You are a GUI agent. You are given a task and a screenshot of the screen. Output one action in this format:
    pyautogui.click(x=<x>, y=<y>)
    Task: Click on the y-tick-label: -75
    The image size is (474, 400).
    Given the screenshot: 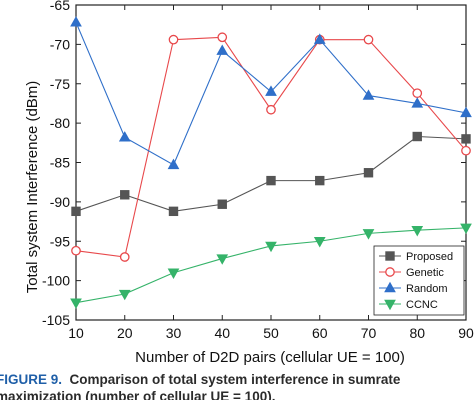 What is the action you would take?
    pyautogui.click(x=60, y=84)
    